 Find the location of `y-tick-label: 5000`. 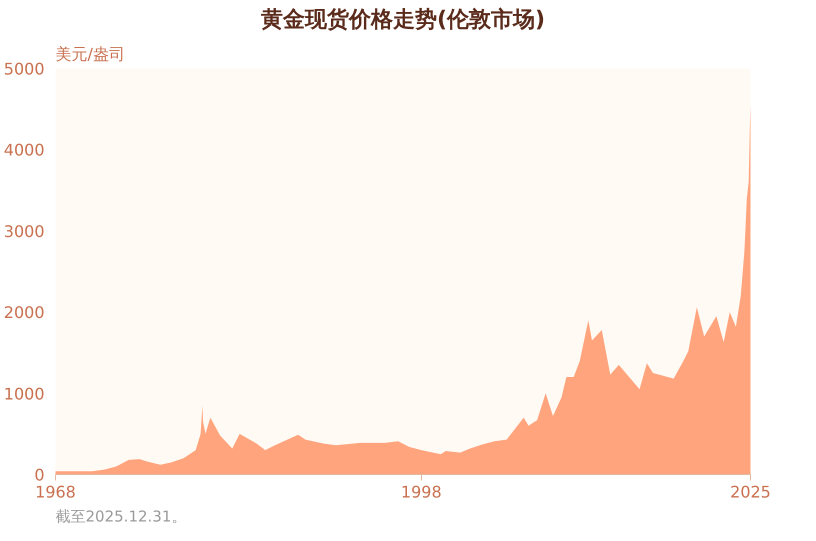

y-tick-label: 5000 is located at coordinates (24, 69).